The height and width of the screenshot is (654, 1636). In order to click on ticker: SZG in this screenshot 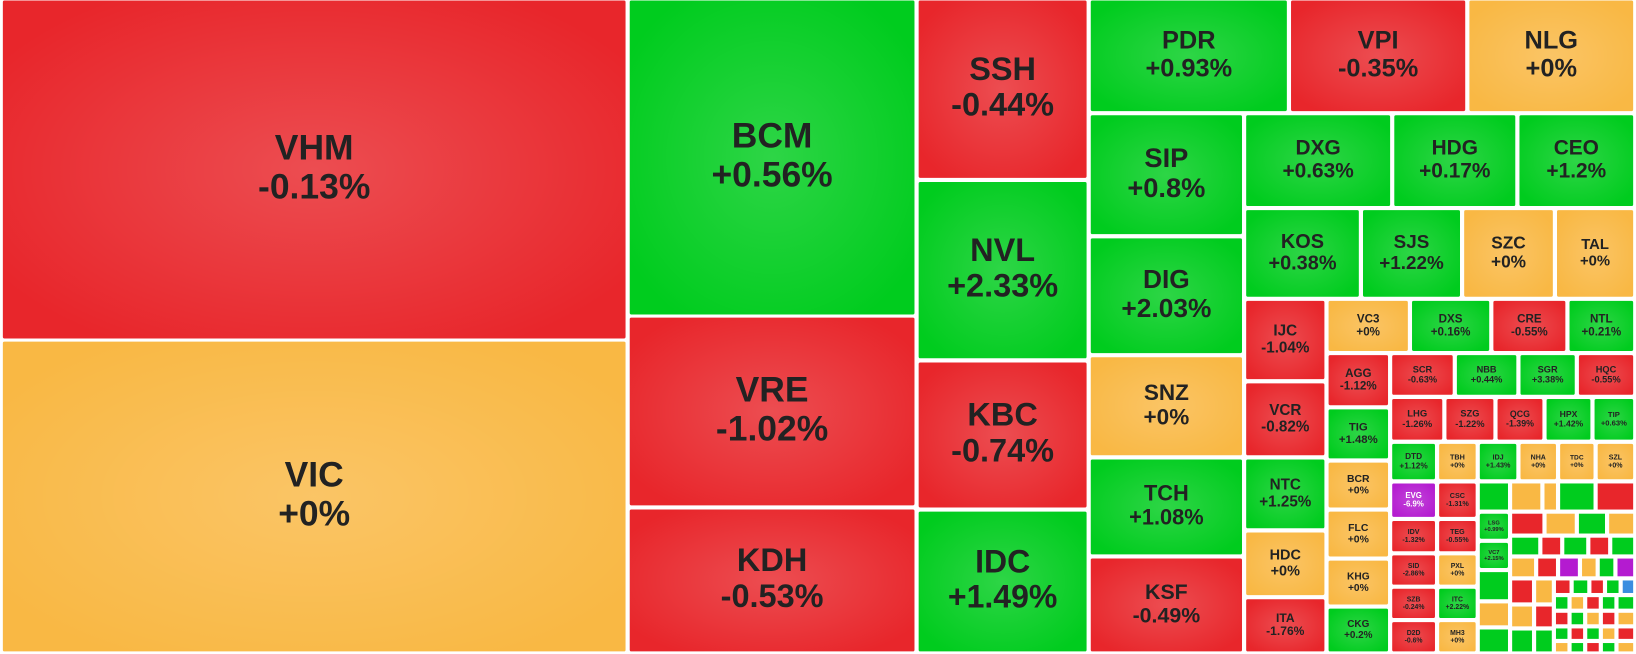, I will do `click(1469, 414)`.